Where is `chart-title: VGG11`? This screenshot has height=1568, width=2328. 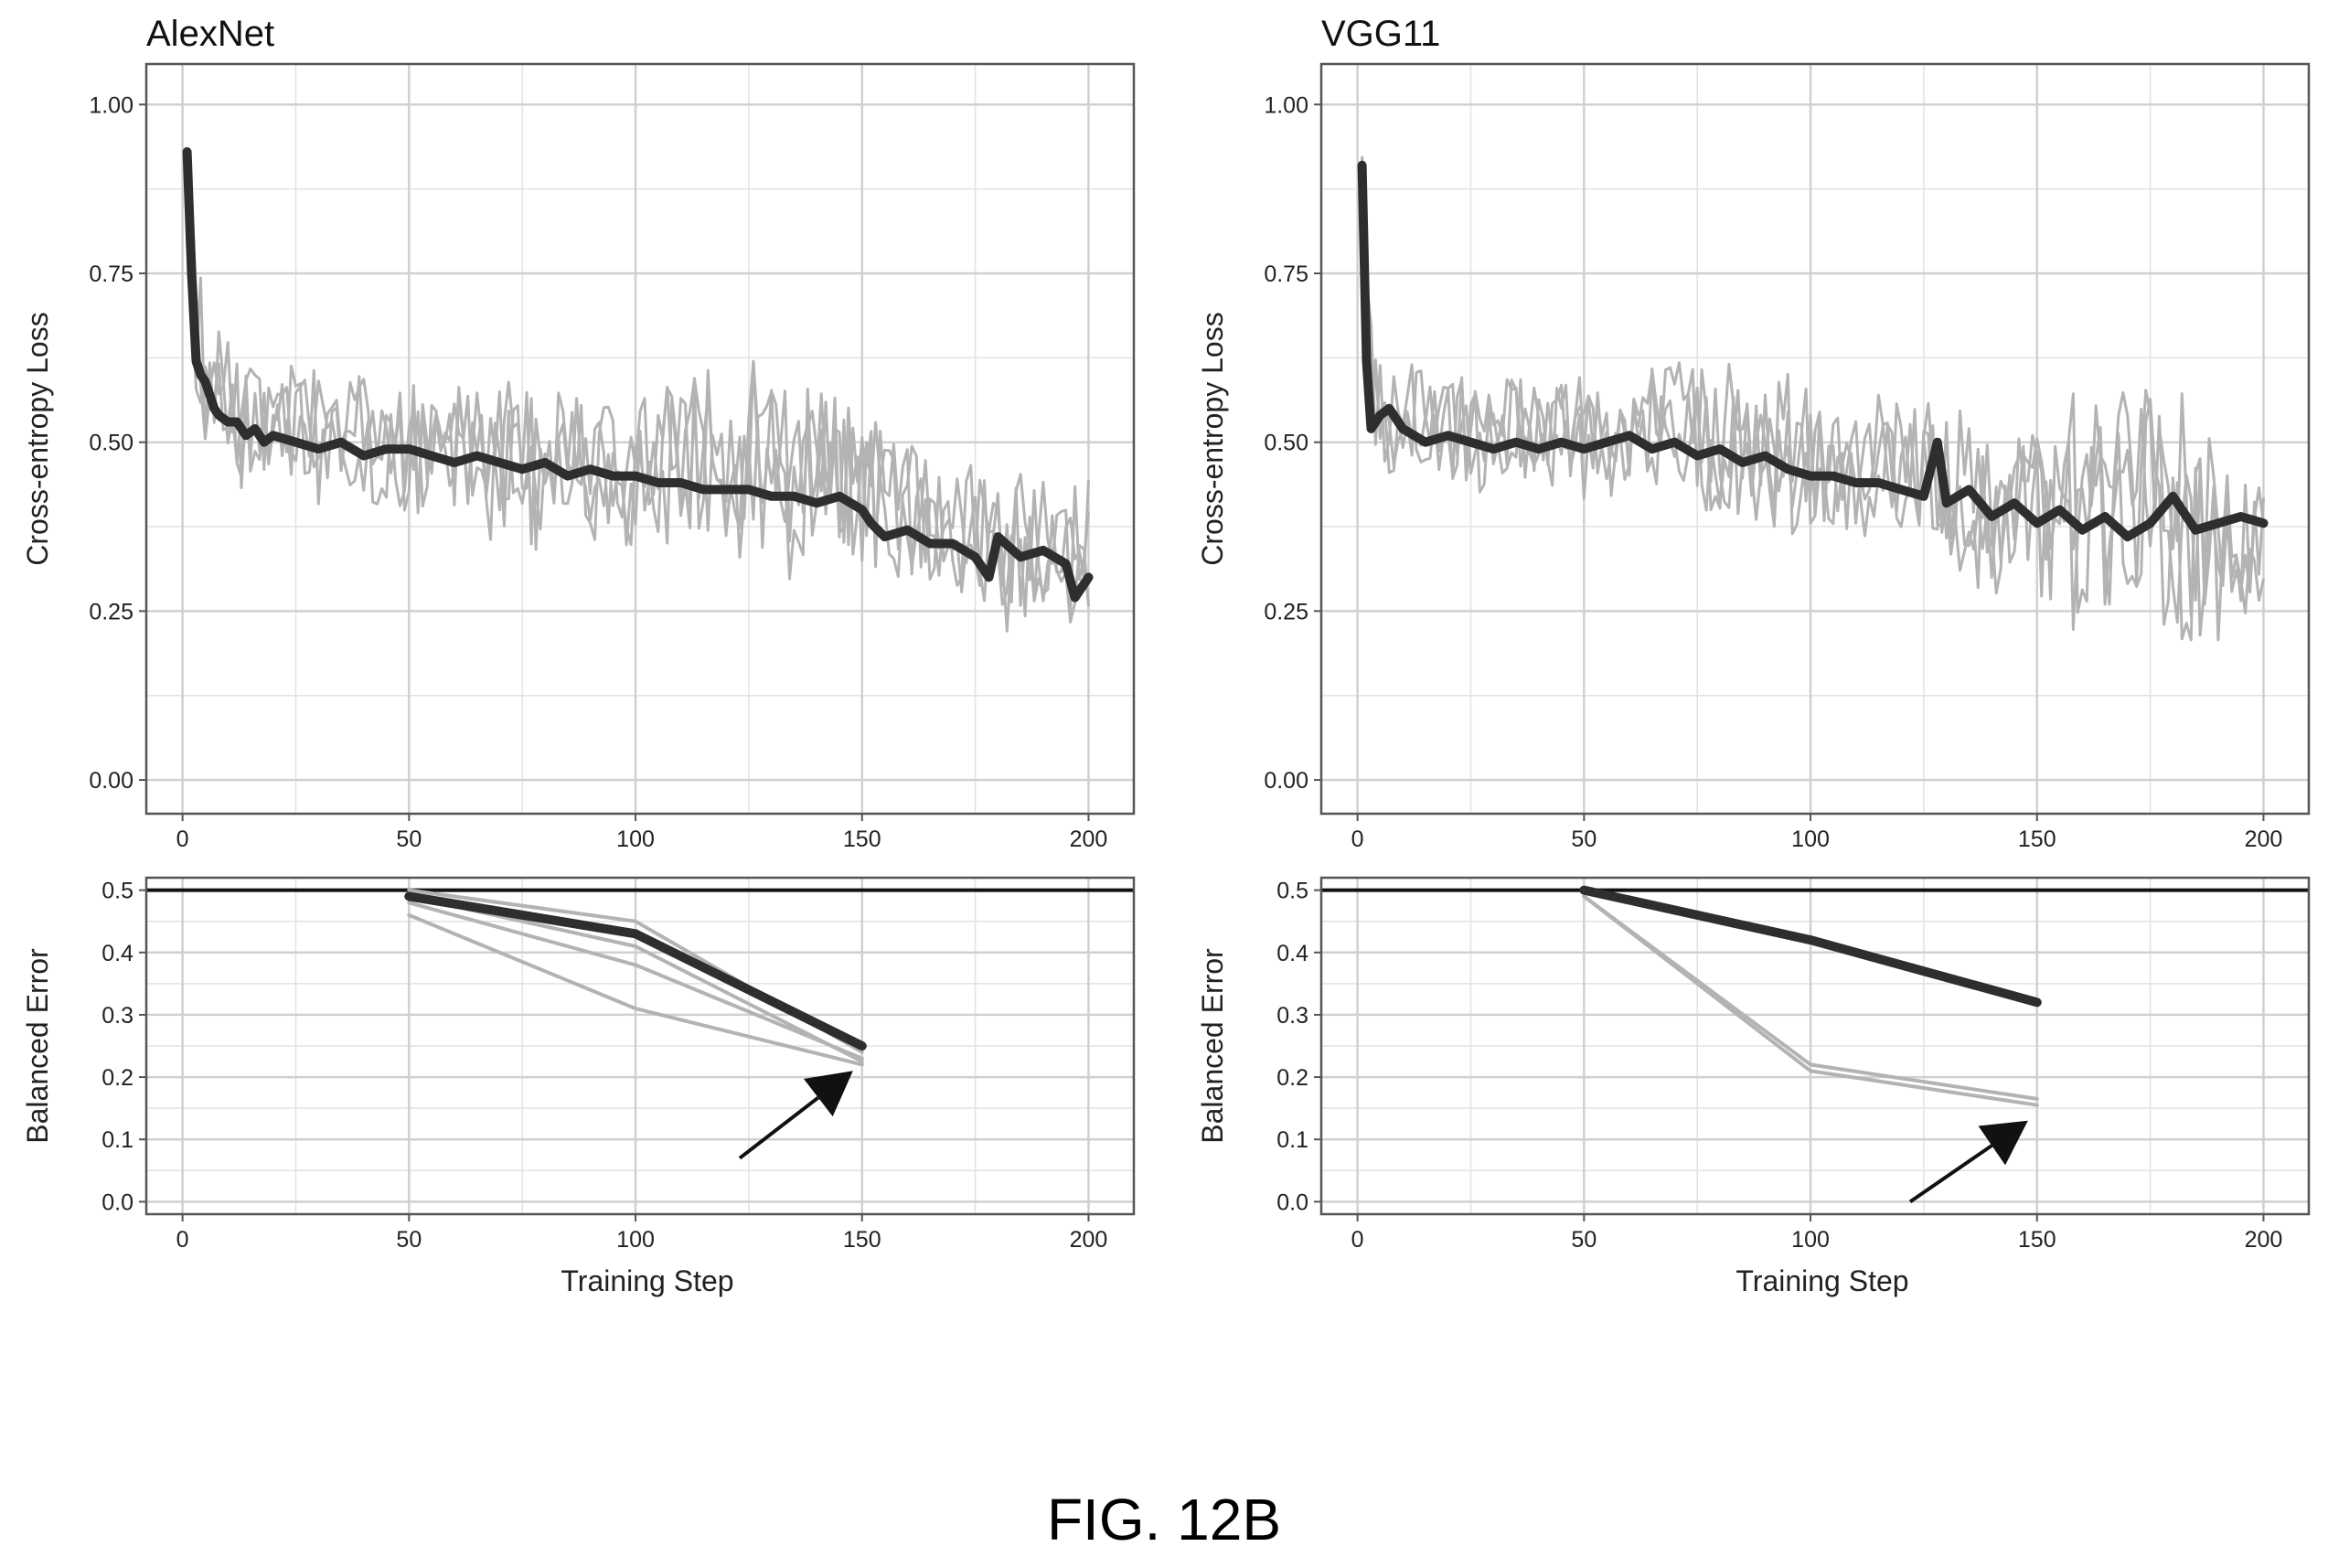
chart-title: VGG11 is located at coordinates (1380, 34).